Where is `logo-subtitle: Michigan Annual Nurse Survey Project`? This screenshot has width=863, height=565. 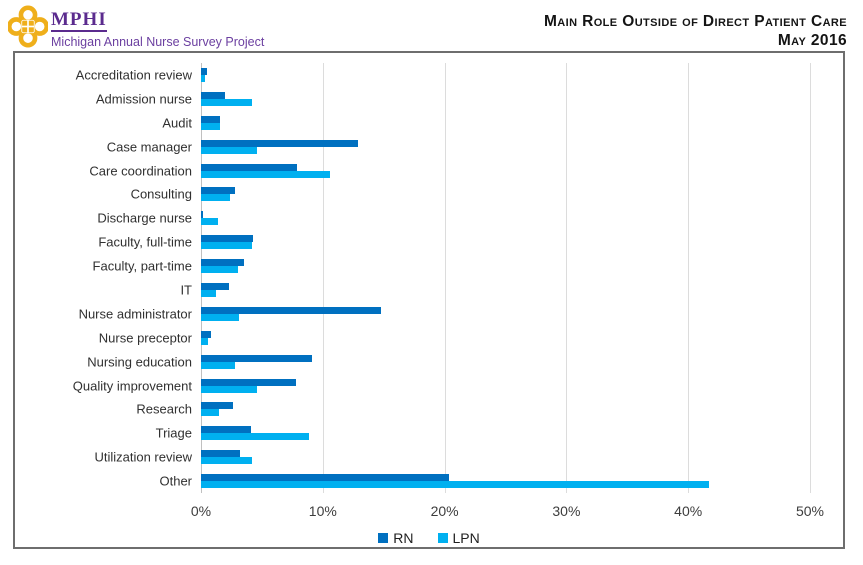 logo-subtitle: Michigan Annual Nurse Survey Project is located at coordinates (158, 42).